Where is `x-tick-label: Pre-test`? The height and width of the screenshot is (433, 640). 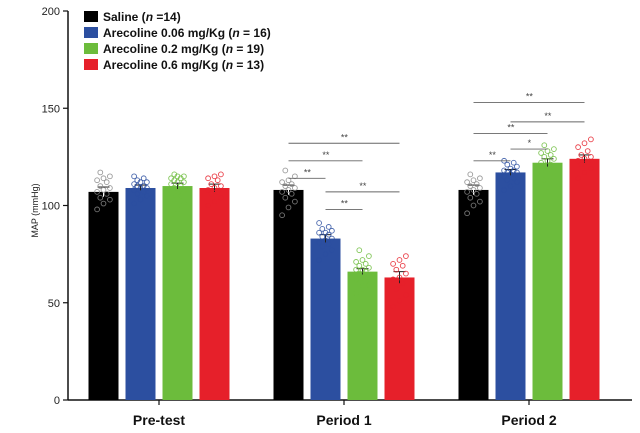
x-tick-label: Pre-test is located at coordinates (159, 420).